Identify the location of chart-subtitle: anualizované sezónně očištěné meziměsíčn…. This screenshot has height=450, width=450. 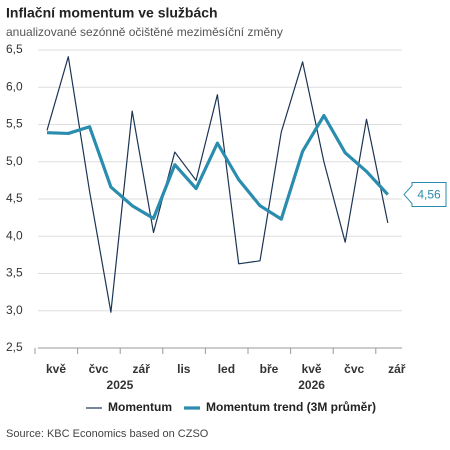
(144, 32).